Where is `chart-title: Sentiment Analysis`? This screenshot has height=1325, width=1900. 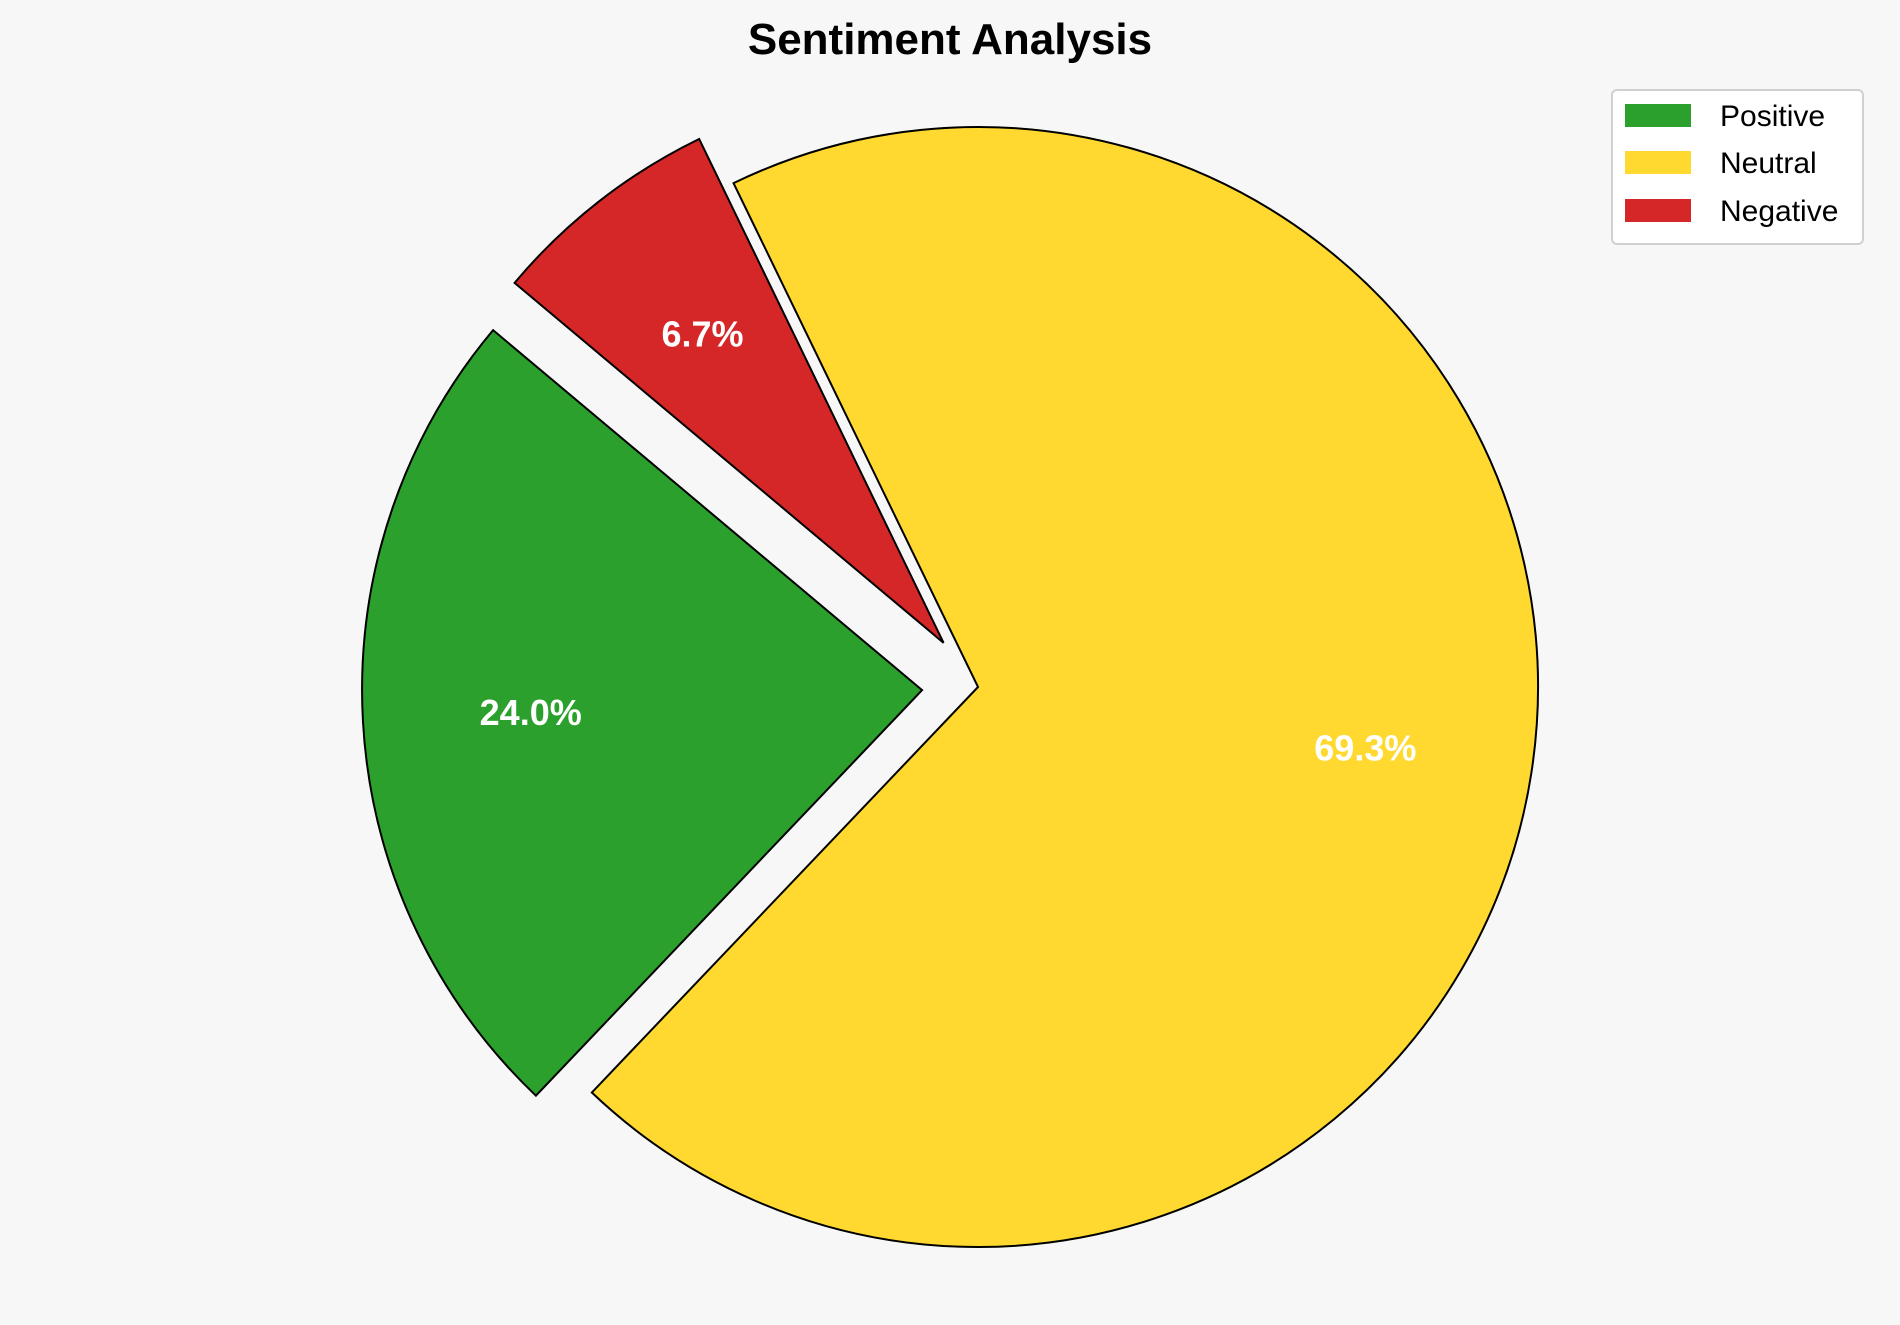 chart-title: Sentiment Analysis is located at coordinates (950, 39).